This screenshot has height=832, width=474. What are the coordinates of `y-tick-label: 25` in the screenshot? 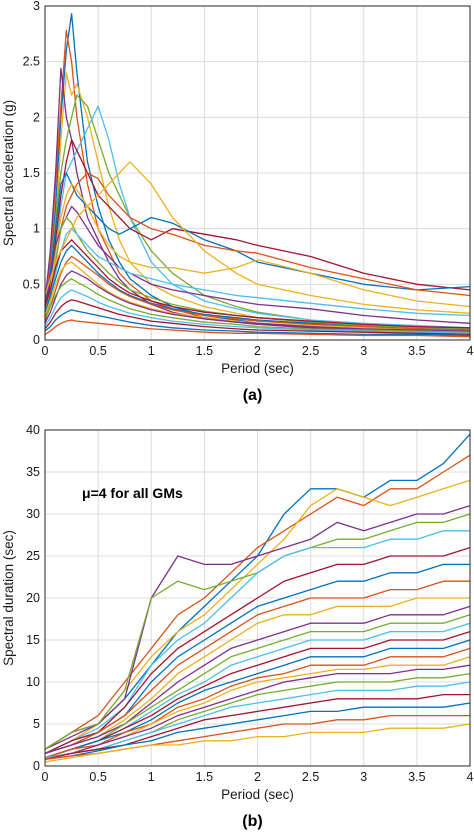 It's located at (33, 556).